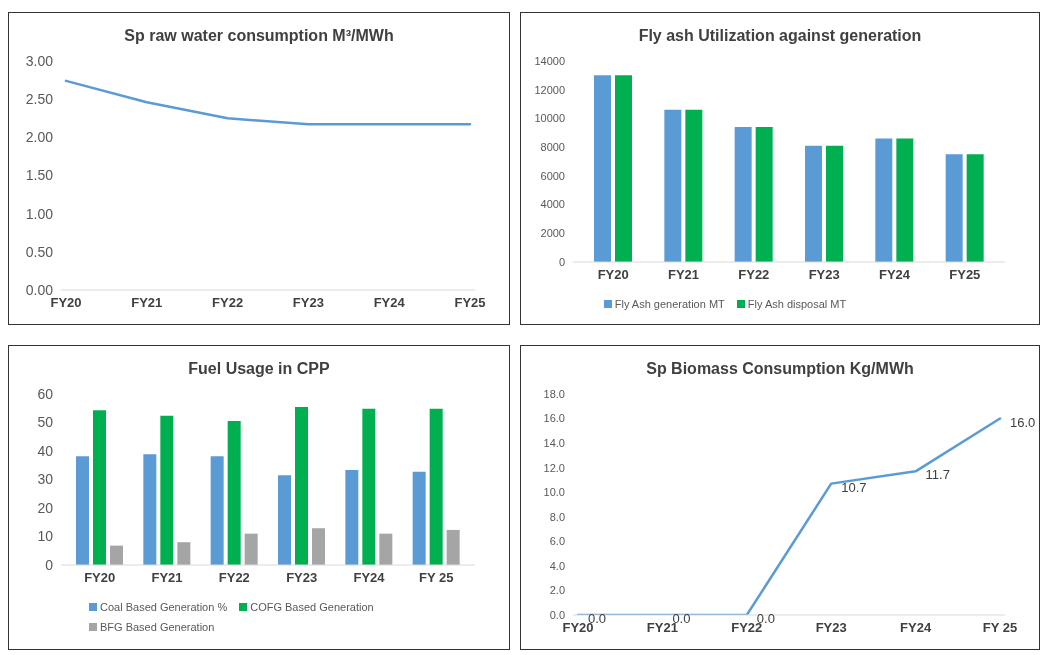 The height and width of the screenshot is (655, 1051). Describe the element at coordinates (259, 36) in the screenshot. I see `chart-title: Sp raw water consumption M³/MWh` at that location.